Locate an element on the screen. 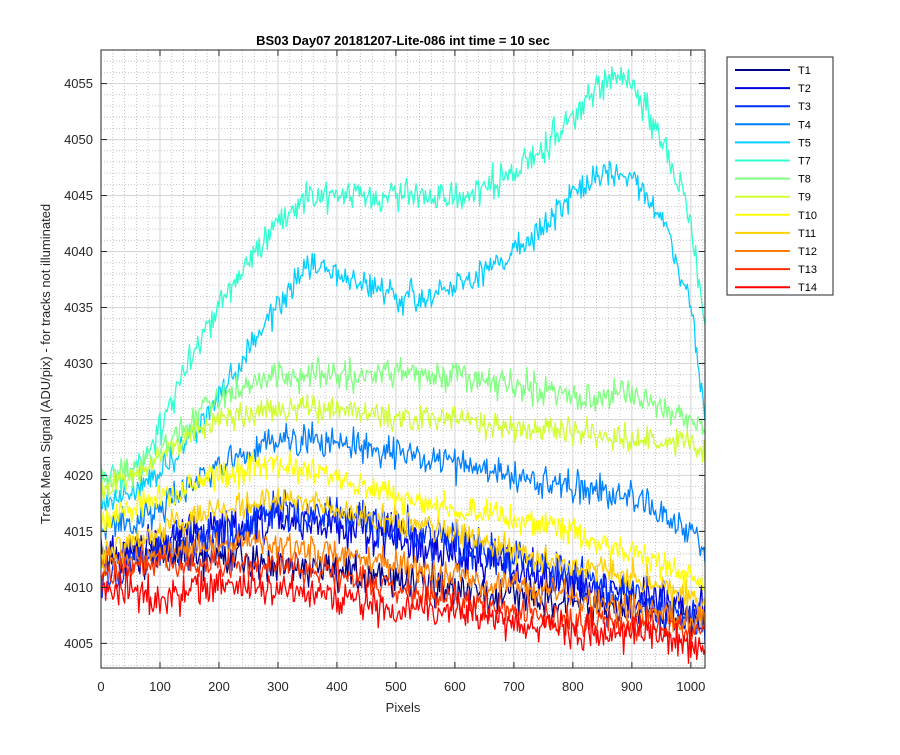 The image size is (900, 755). series-line-t8 is located at coordinates (403, 428).